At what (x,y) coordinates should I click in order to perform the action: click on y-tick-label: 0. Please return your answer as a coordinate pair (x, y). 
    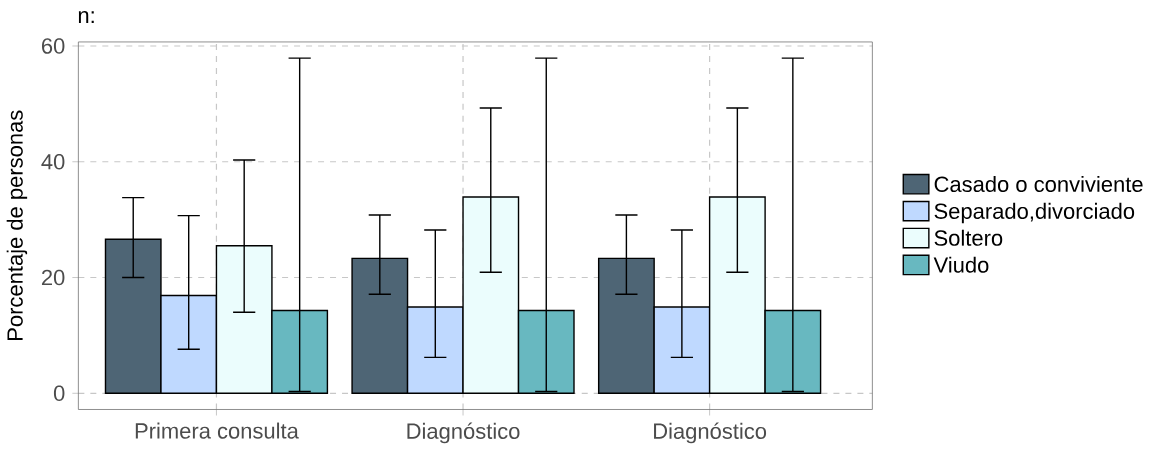
    Looking at the image, I should click on (59, 393).